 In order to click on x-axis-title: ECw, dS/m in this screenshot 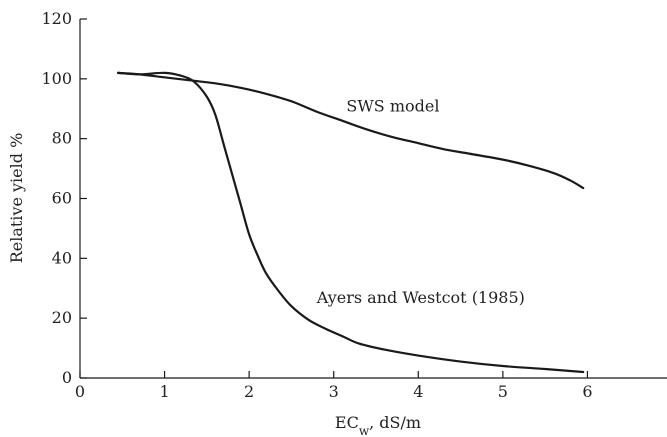, I will do `click(378, 425)`.